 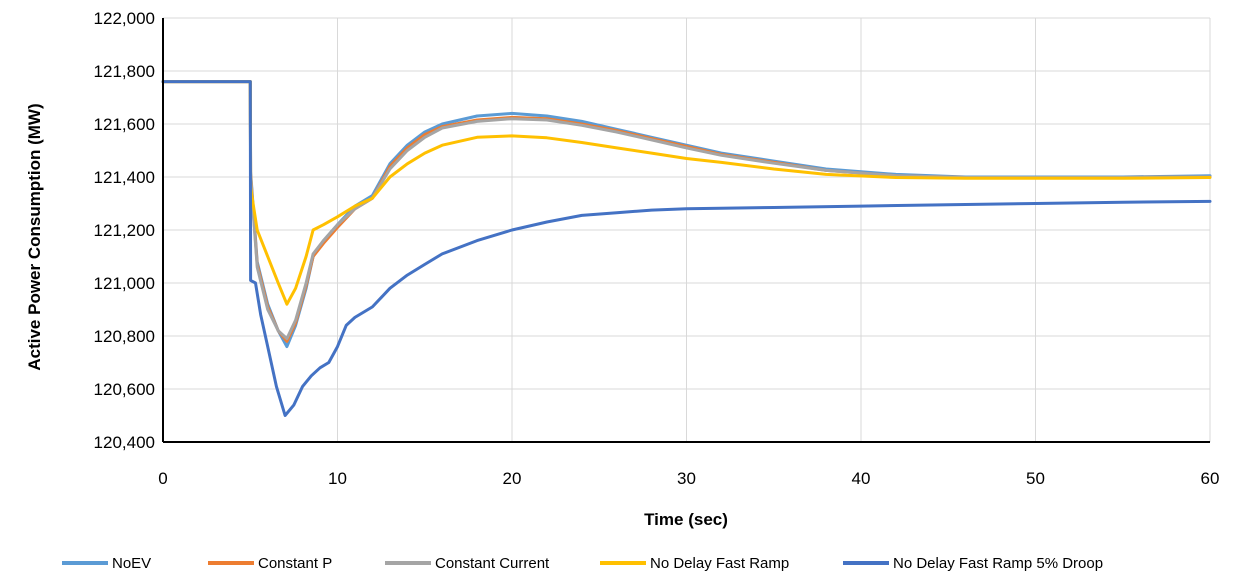 I want to click on x-tick-label: 20, so click(x=512, y=478).